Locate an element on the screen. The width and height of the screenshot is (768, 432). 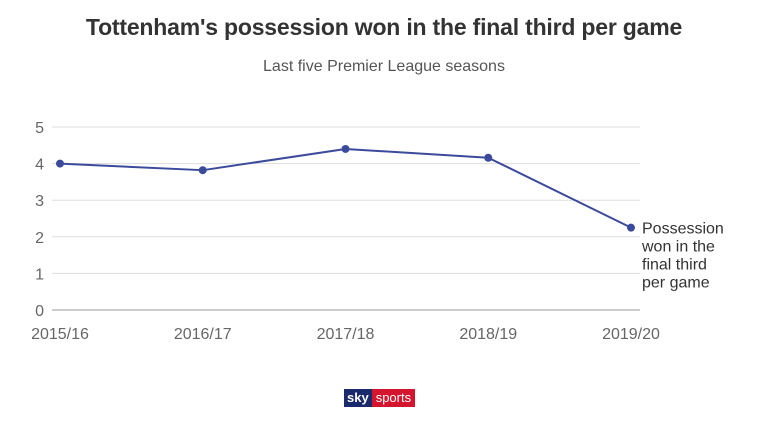
x-axis-ticks: 2015/16 2016/17 2017/18 2018/19 2019/20 is located at coordinates (345, 334).